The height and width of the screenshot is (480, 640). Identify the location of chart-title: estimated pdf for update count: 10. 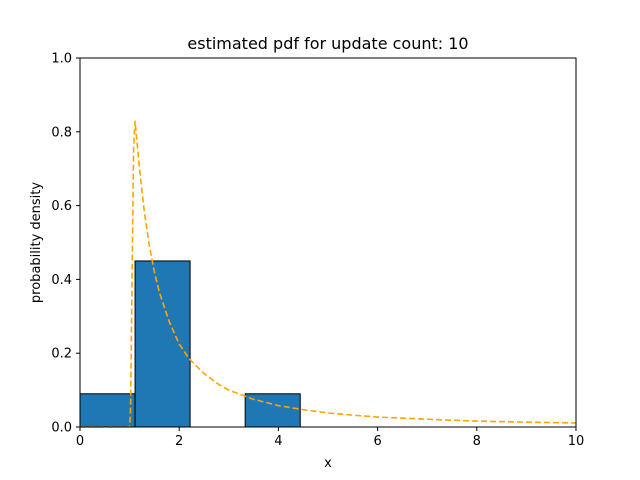
(327, 43).